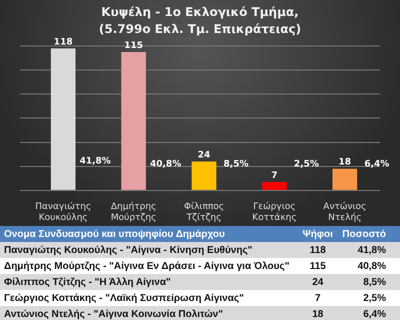 This screenshot has height=320, width=400. What do you see at coordinates (377, 164) in the screenshot?
I see `annotation: 6,4%` at bounding box center [377, 164].